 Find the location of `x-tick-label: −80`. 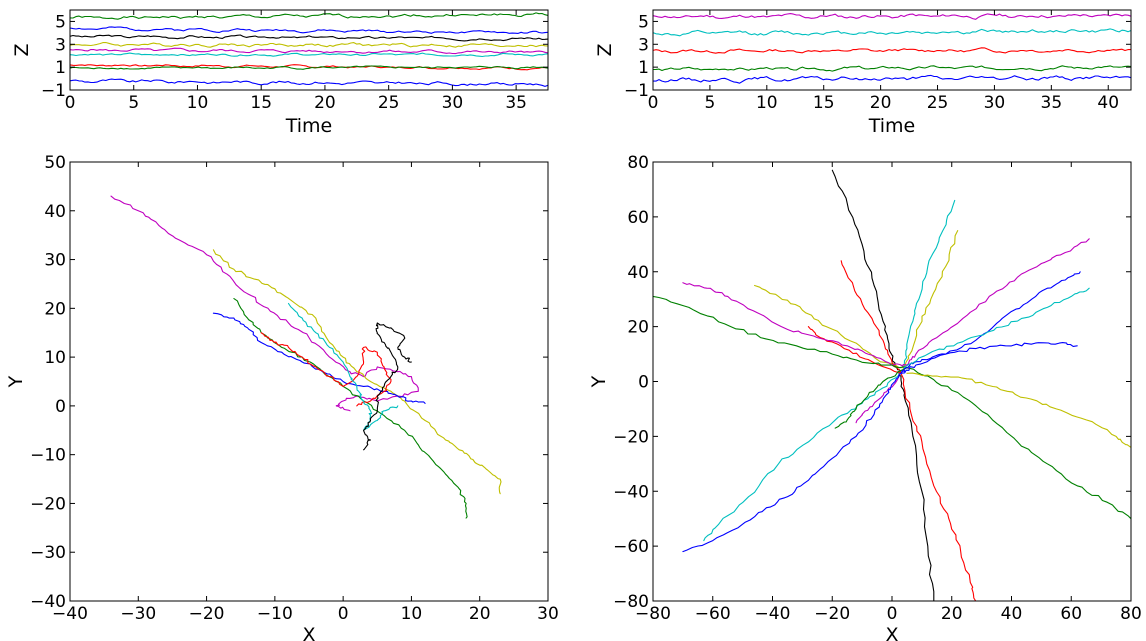

x-tick-label: −80 is located at coordinates (653, 614).